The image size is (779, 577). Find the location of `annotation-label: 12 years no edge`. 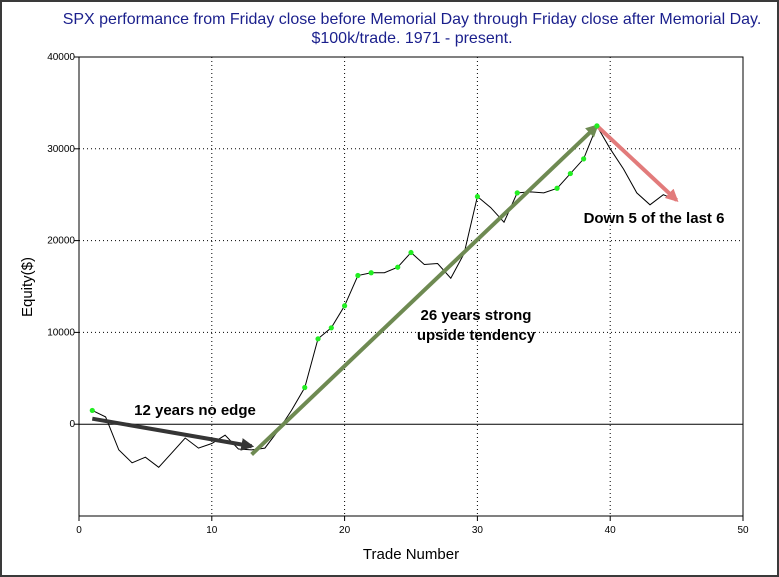

annotation-label: 12 years no edge is located at coordinates (195, 410).